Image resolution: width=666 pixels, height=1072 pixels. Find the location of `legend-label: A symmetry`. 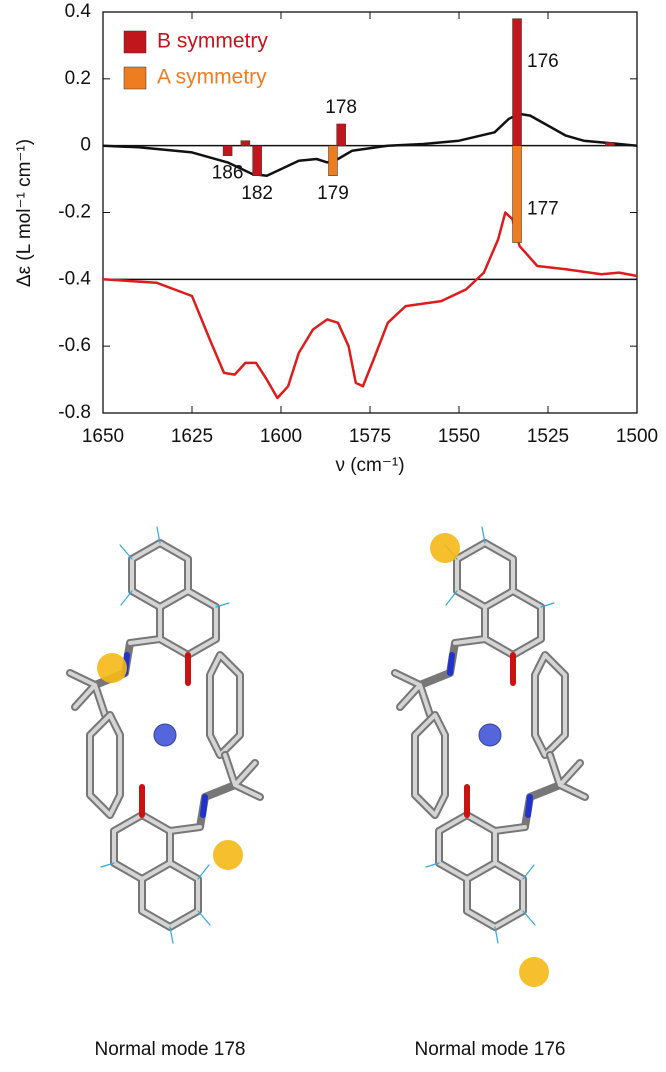

legend-label: A symmetry is located at coordinates (212, 77).